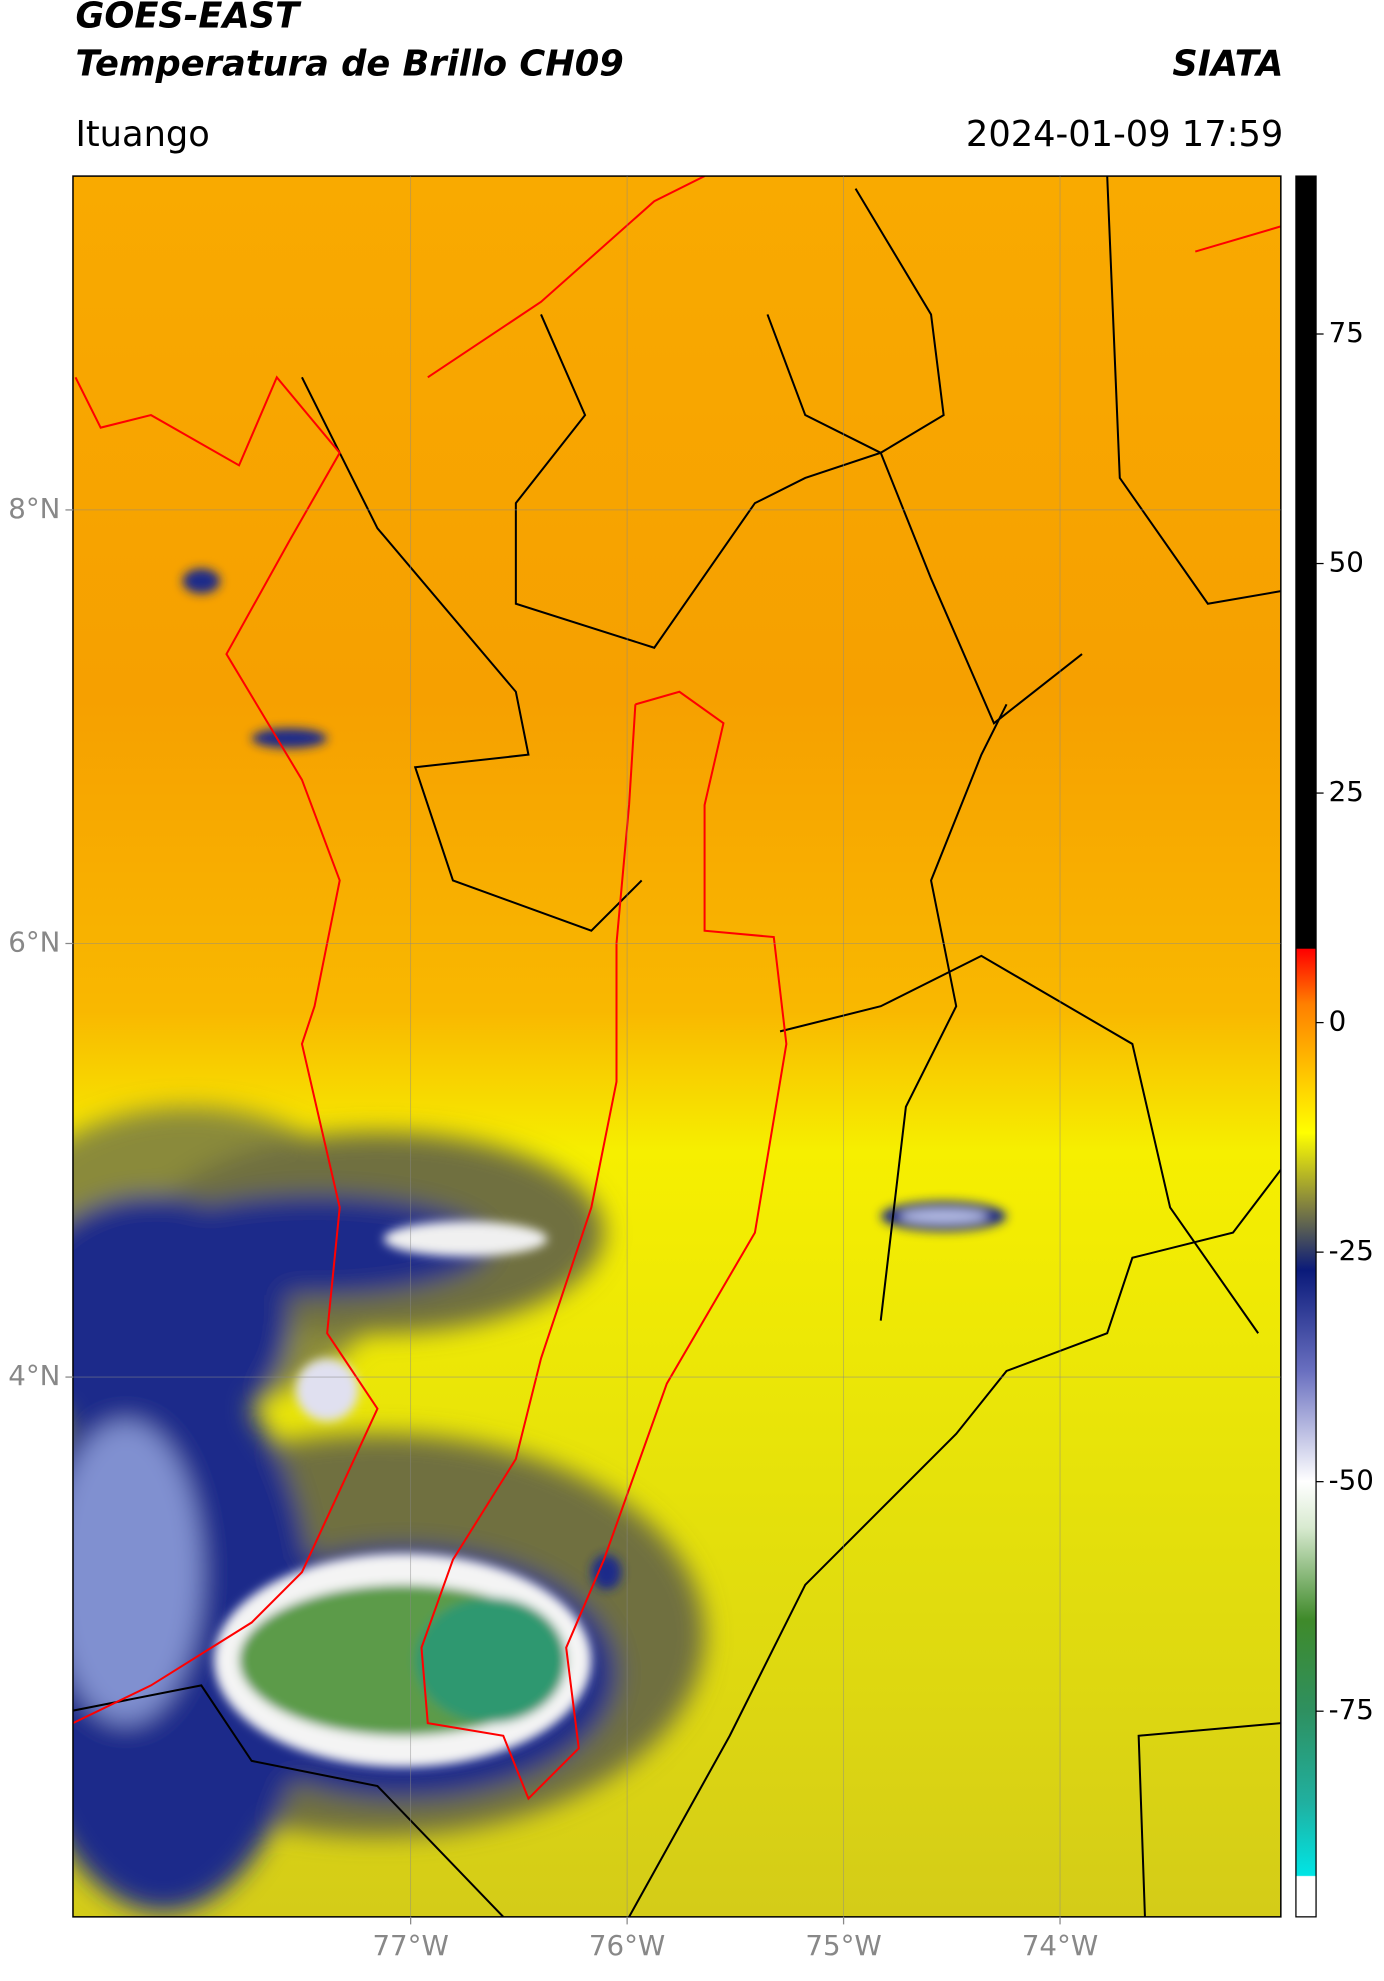  Describe the element at coordinates (1346, 562) in the screenshot. I see `colorbar-tick-label: 50` at that location.